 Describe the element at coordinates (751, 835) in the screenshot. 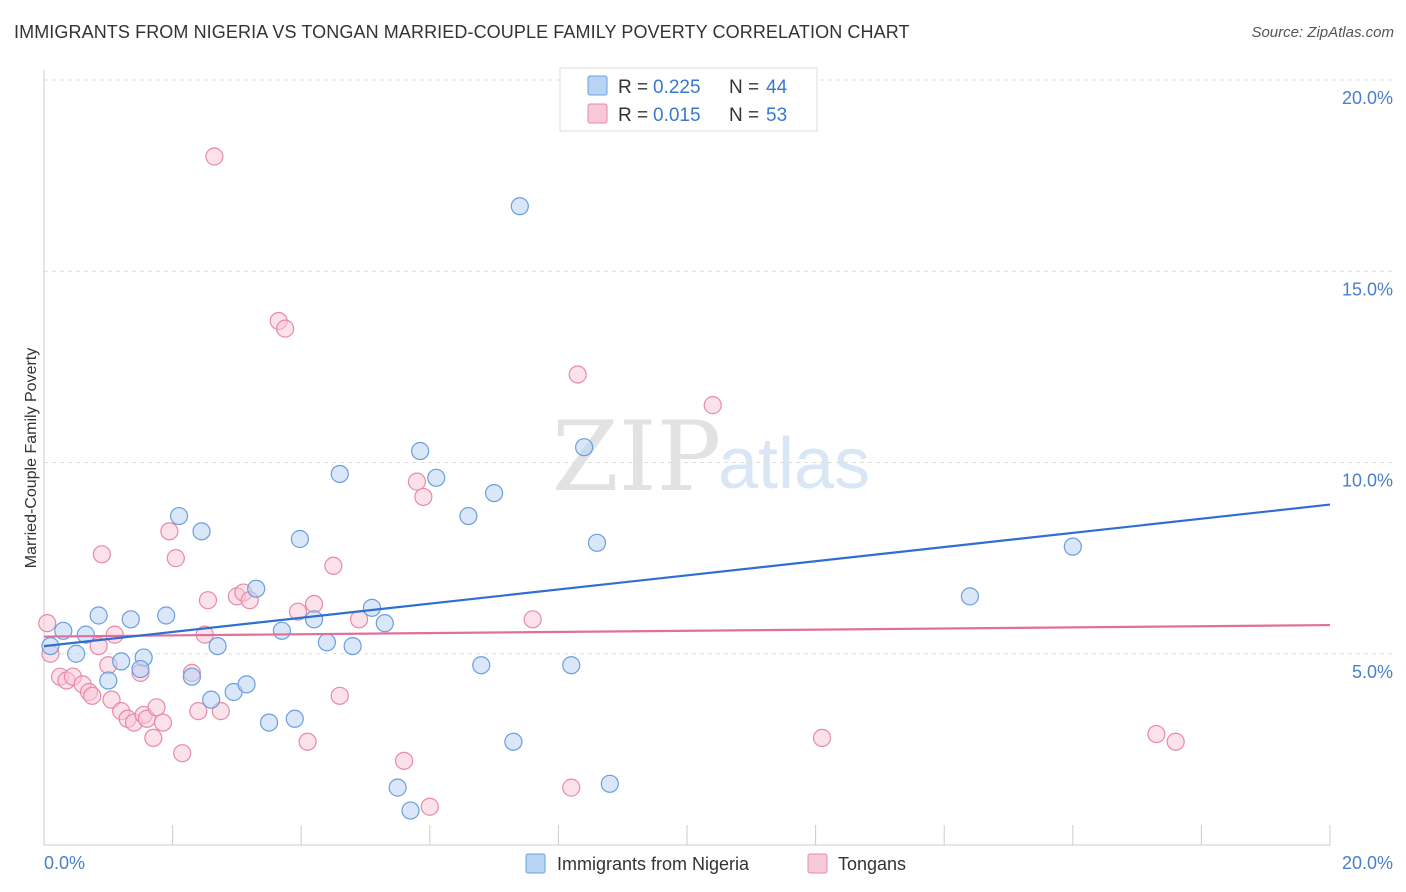

I see `x-axis-ticks` at that location.